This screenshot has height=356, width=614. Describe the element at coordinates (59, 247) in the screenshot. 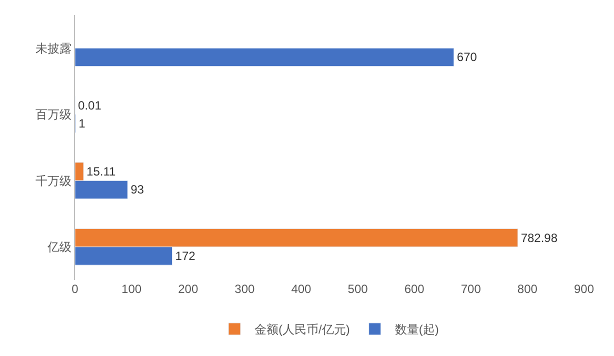

I see `y-tick-label: 亿级` at that location.